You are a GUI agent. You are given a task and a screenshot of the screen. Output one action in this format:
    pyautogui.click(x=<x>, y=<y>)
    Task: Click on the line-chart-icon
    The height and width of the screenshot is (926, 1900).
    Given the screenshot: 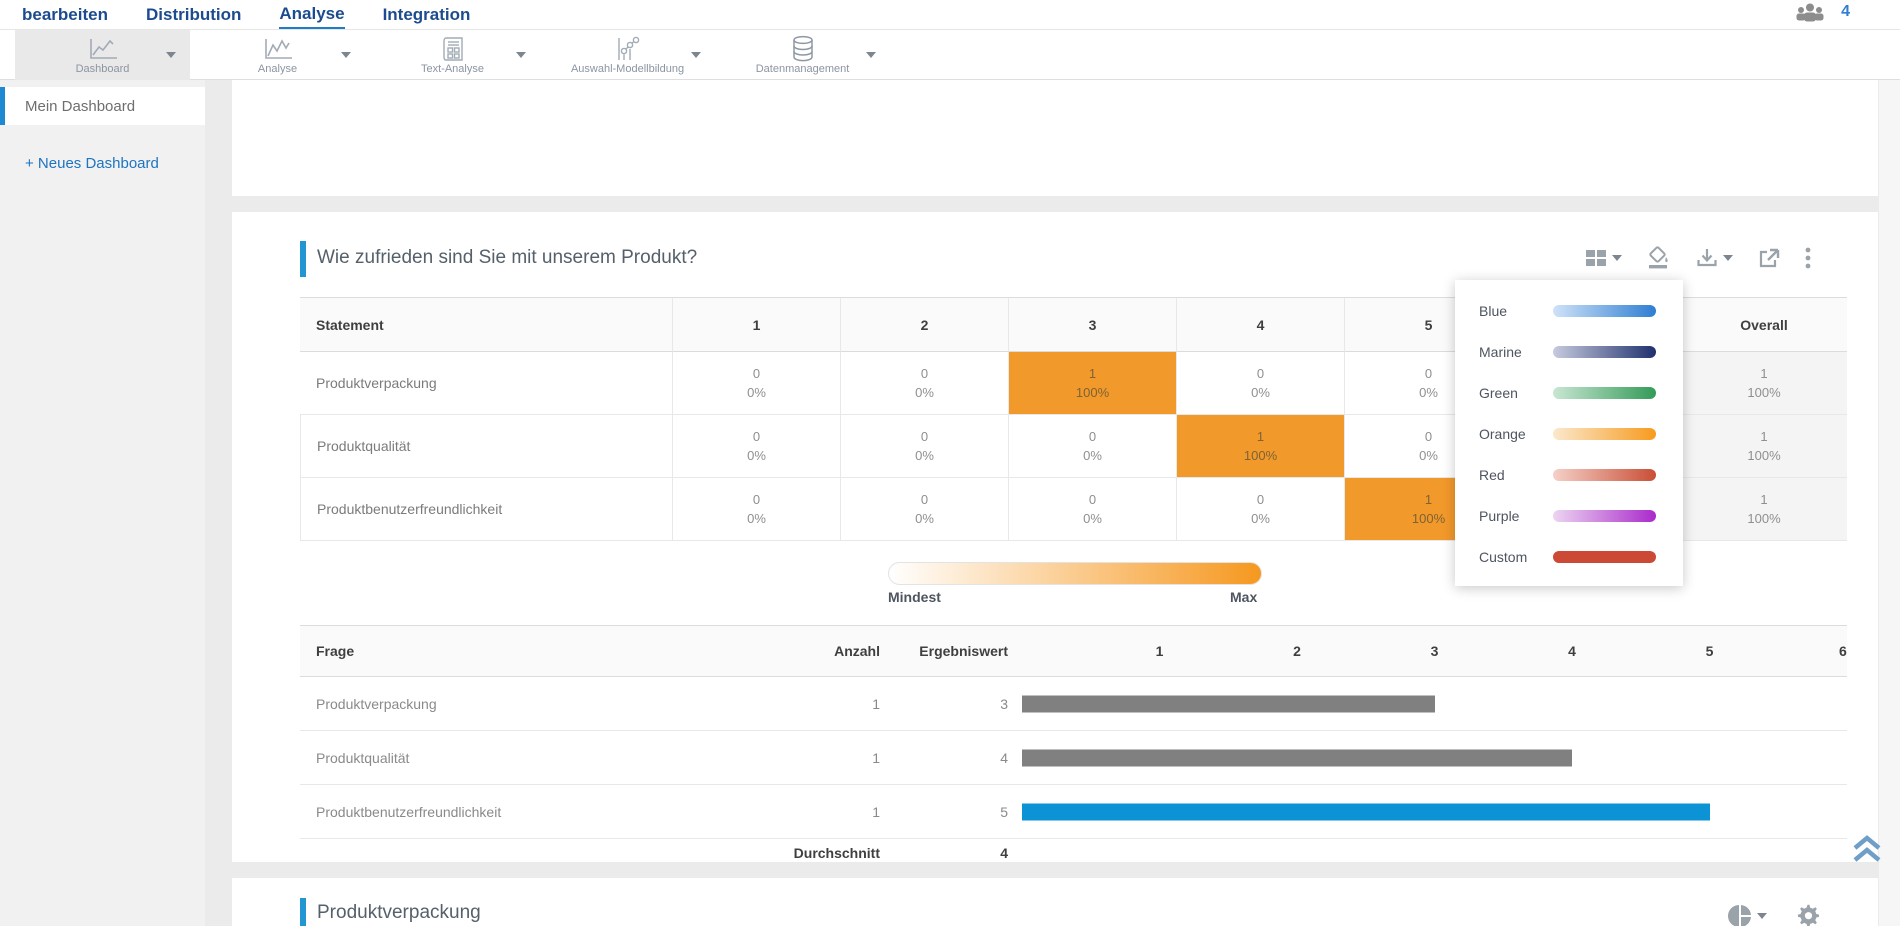 What is the action you would take?
    pyautogui.click(x=103, y=49)
    